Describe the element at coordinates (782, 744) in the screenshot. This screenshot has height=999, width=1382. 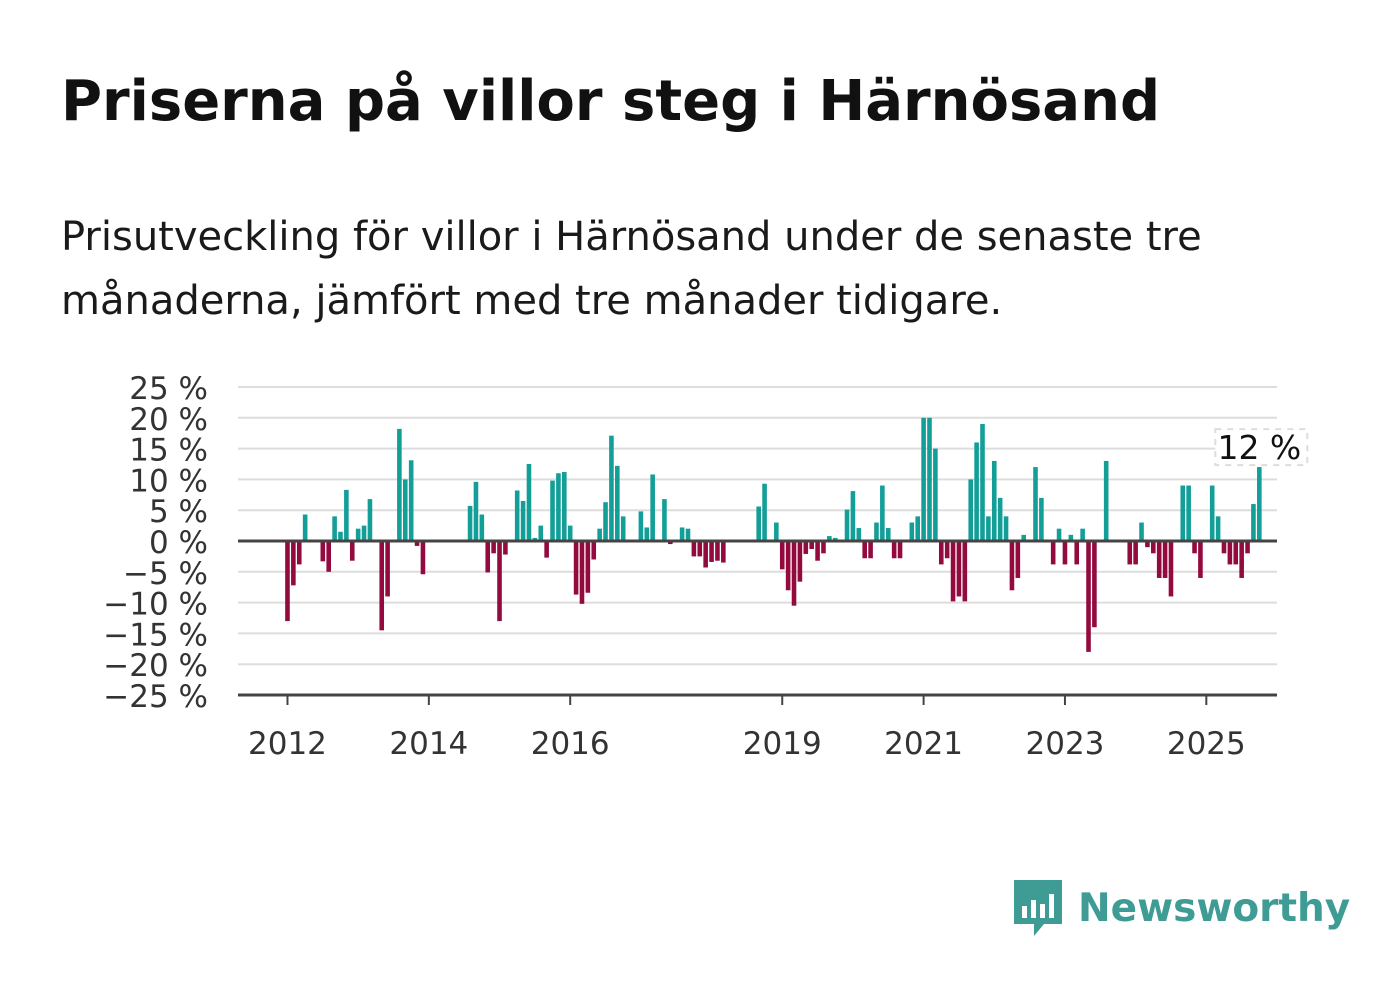
I see `x-tick-label: 2019` at that location.